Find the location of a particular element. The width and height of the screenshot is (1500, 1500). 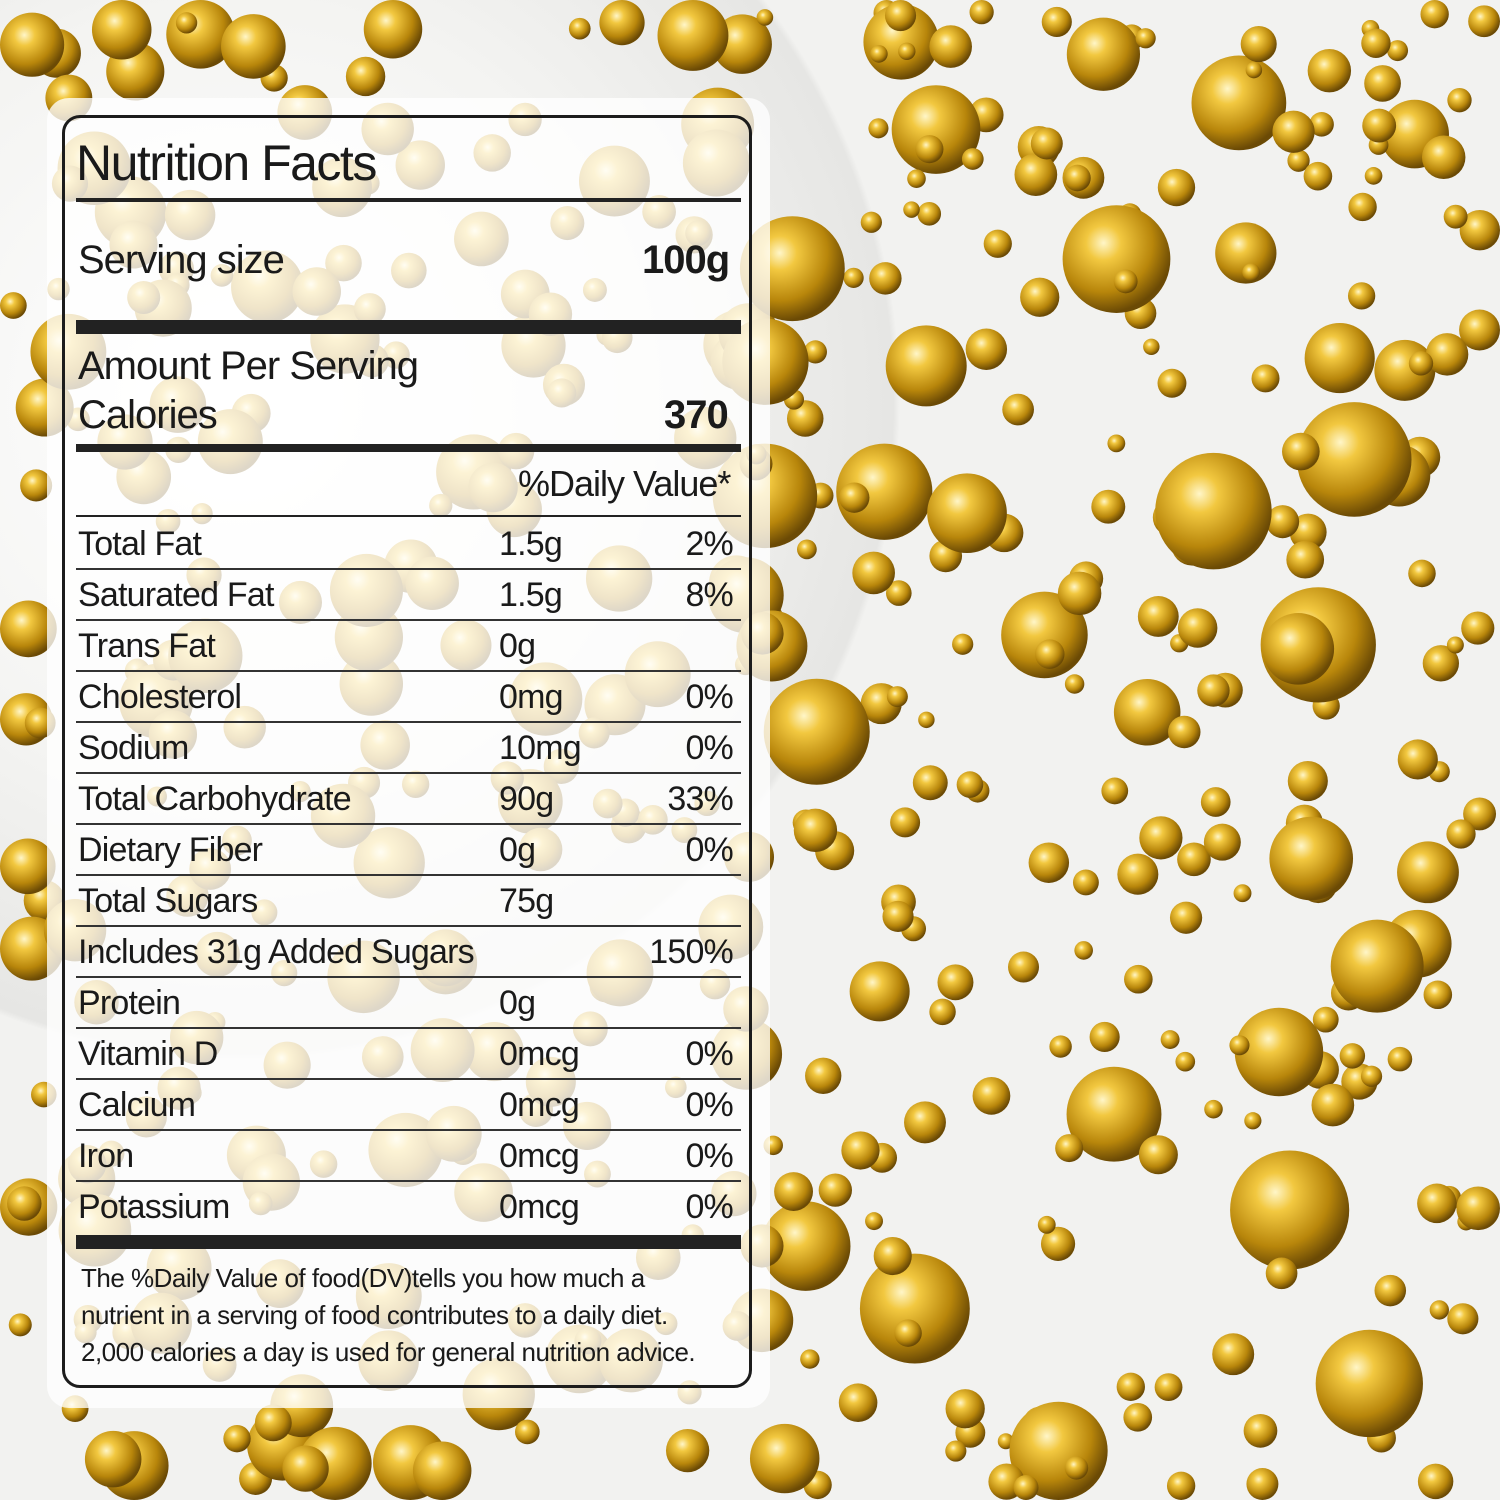

daily-value-header: %Daily Value* is located at coordinates (624, 483).